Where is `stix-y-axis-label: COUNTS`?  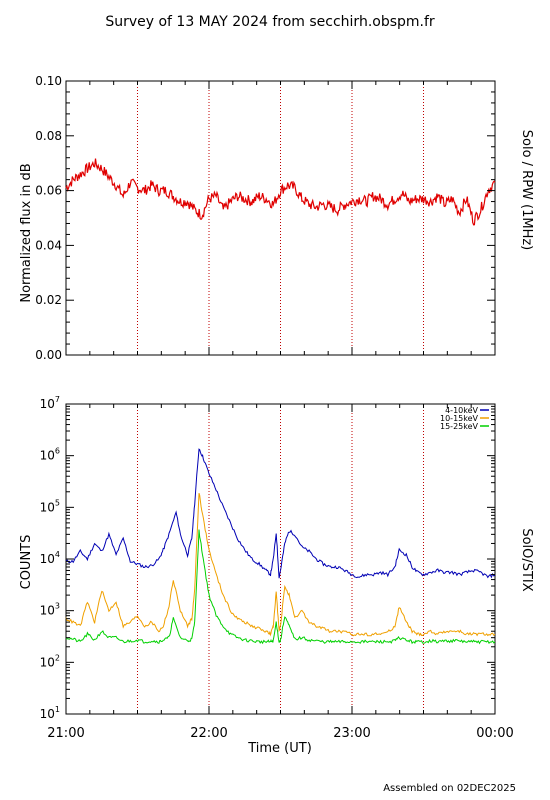 stix-y-axis-label: COUNTS is located at coordinates (26, 562).